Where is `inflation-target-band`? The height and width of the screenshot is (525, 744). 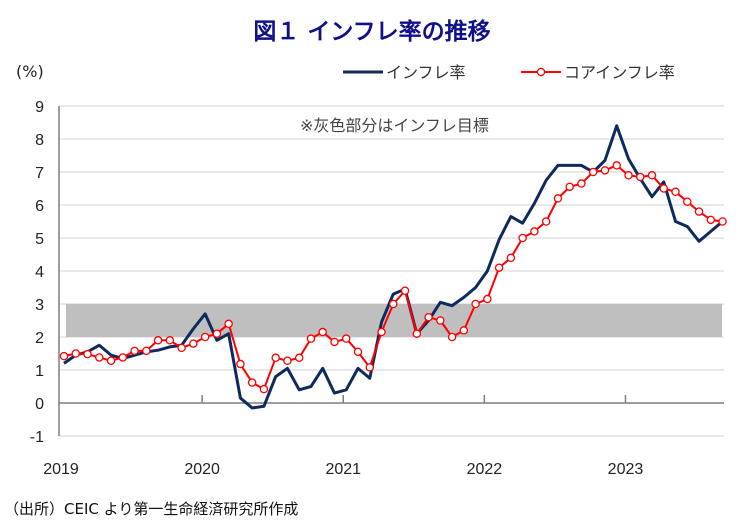 inflation-target-band is located at coordinates (394, 320).